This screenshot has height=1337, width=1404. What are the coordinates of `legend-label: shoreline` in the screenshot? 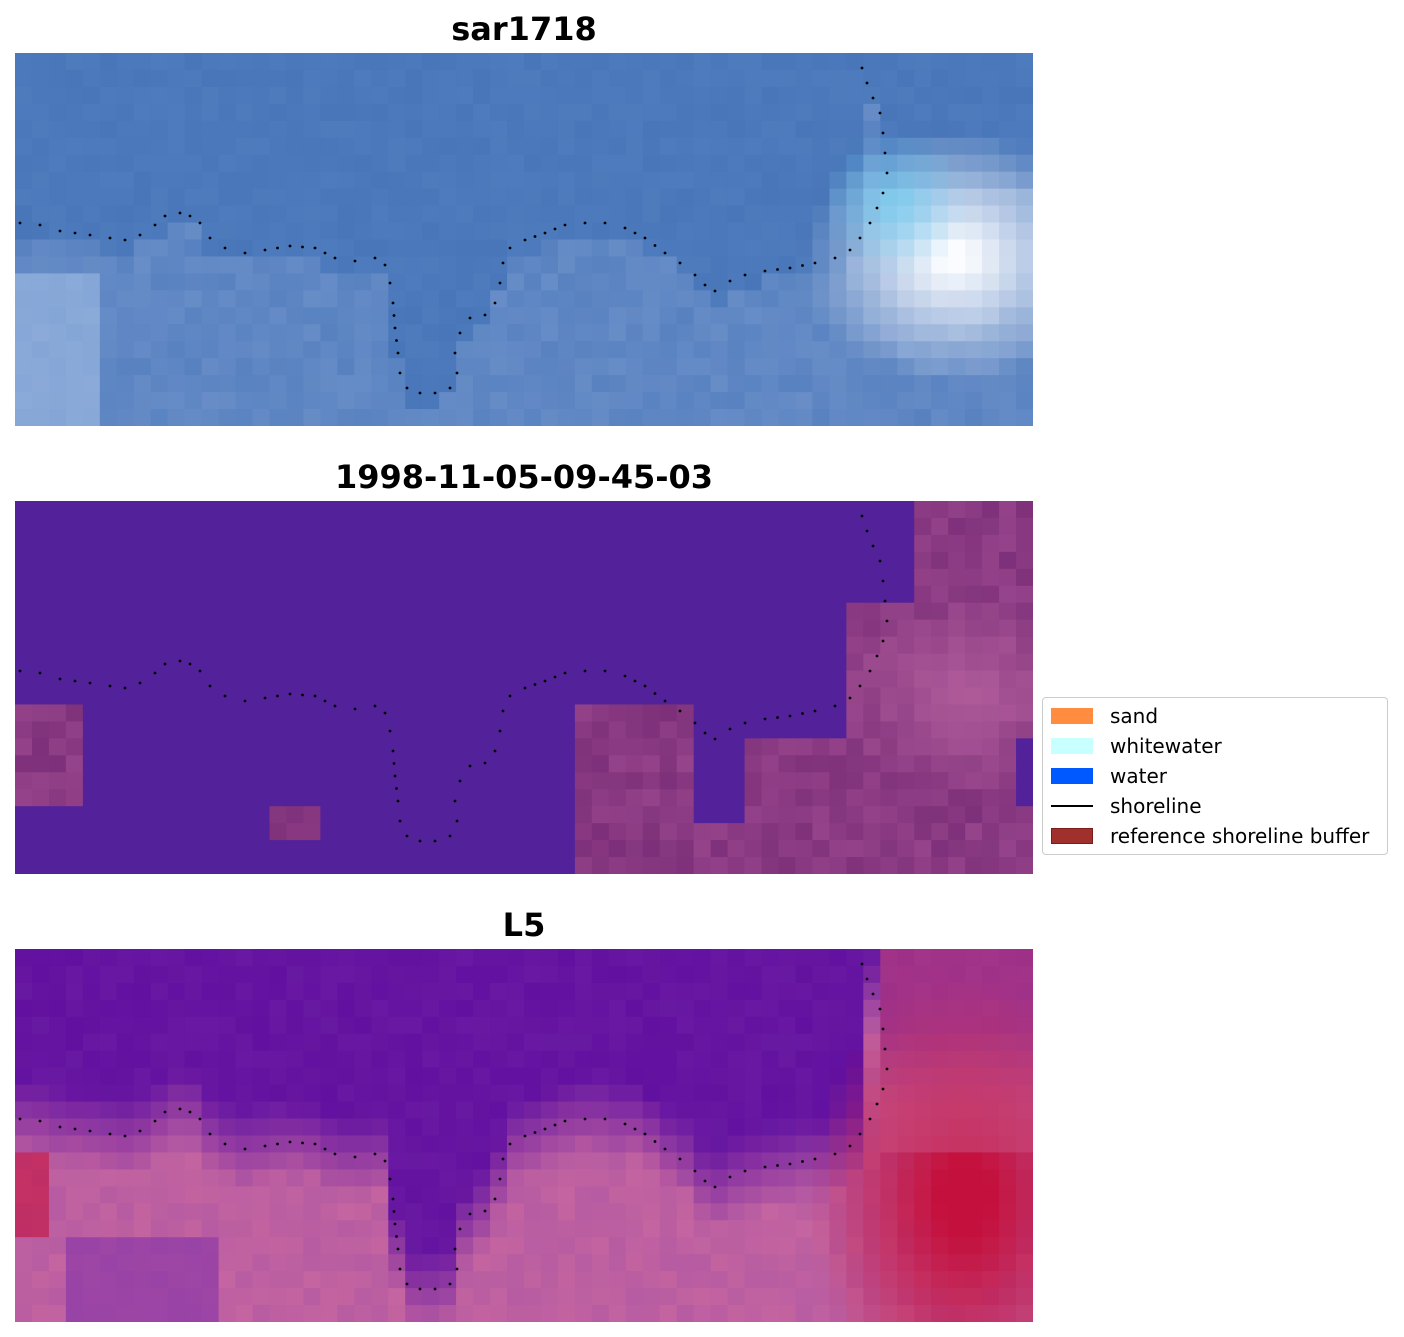 It's located at (1156, 806).